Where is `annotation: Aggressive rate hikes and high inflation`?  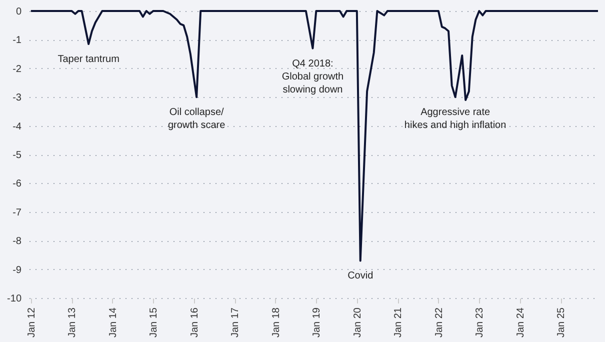 annotation: Aggressive rate hikes and high inflation is located at coordinates (455, 119).